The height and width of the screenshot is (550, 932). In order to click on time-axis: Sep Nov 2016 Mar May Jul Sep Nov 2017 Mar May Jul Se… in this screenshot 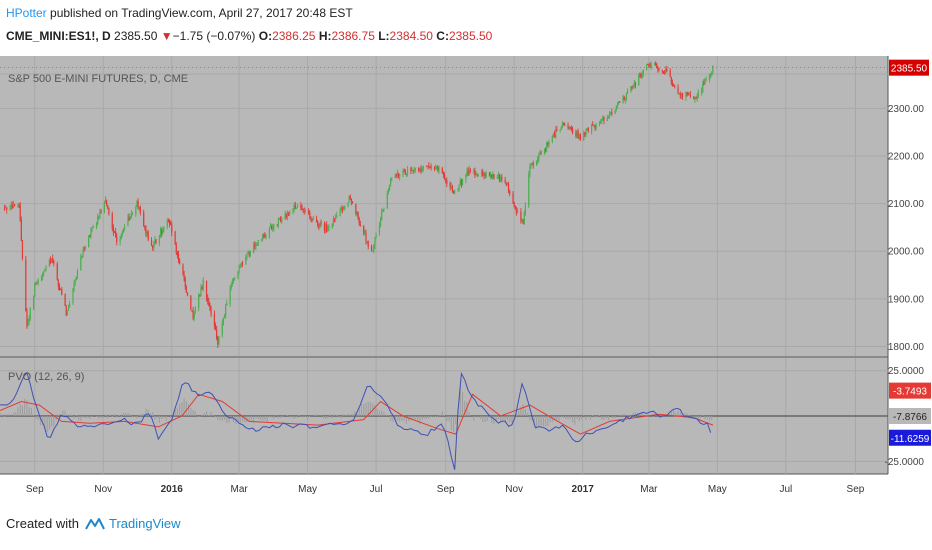, I will do `click(445, 489)`.